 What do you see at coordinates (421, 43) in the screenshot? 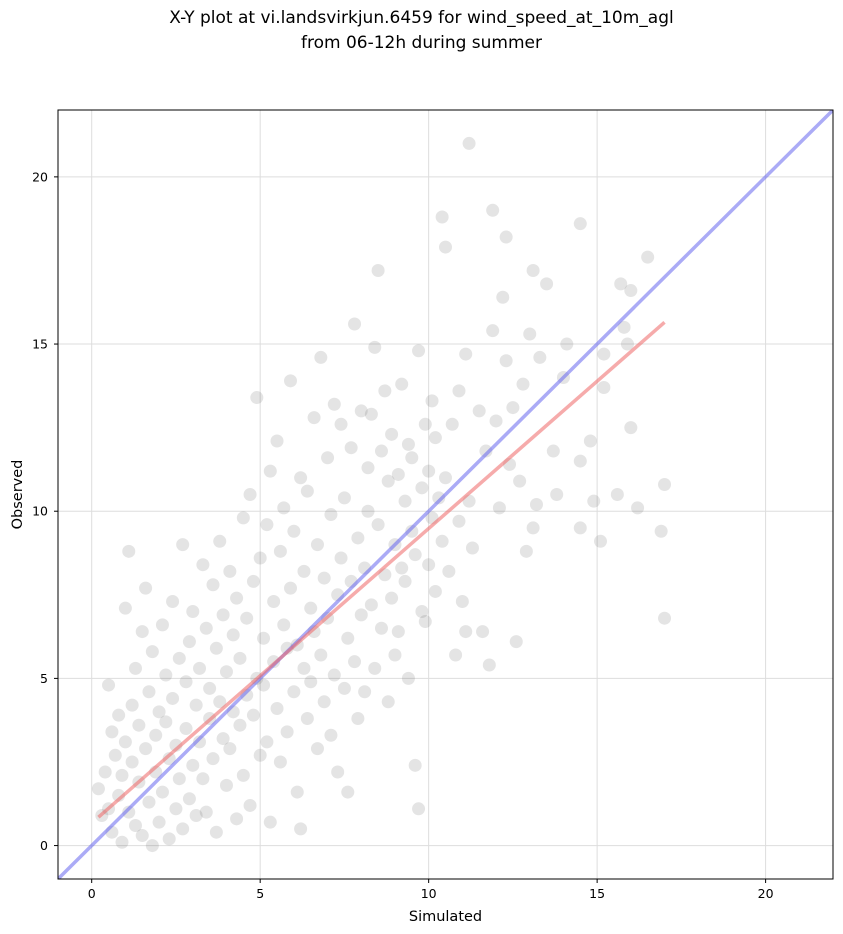
I see `chart-title-line-2: from 06-12h during summer` at bounding box center [421, 43].